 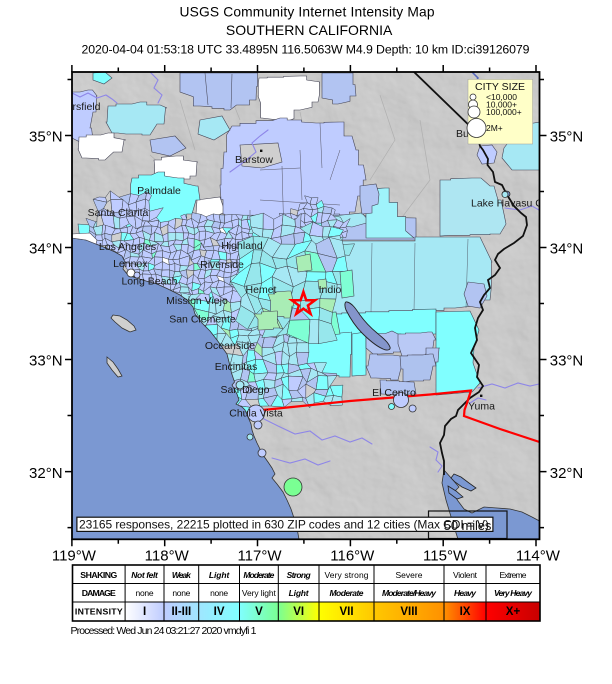 I want to click on svg-text: I, so click(x=144, y=612).